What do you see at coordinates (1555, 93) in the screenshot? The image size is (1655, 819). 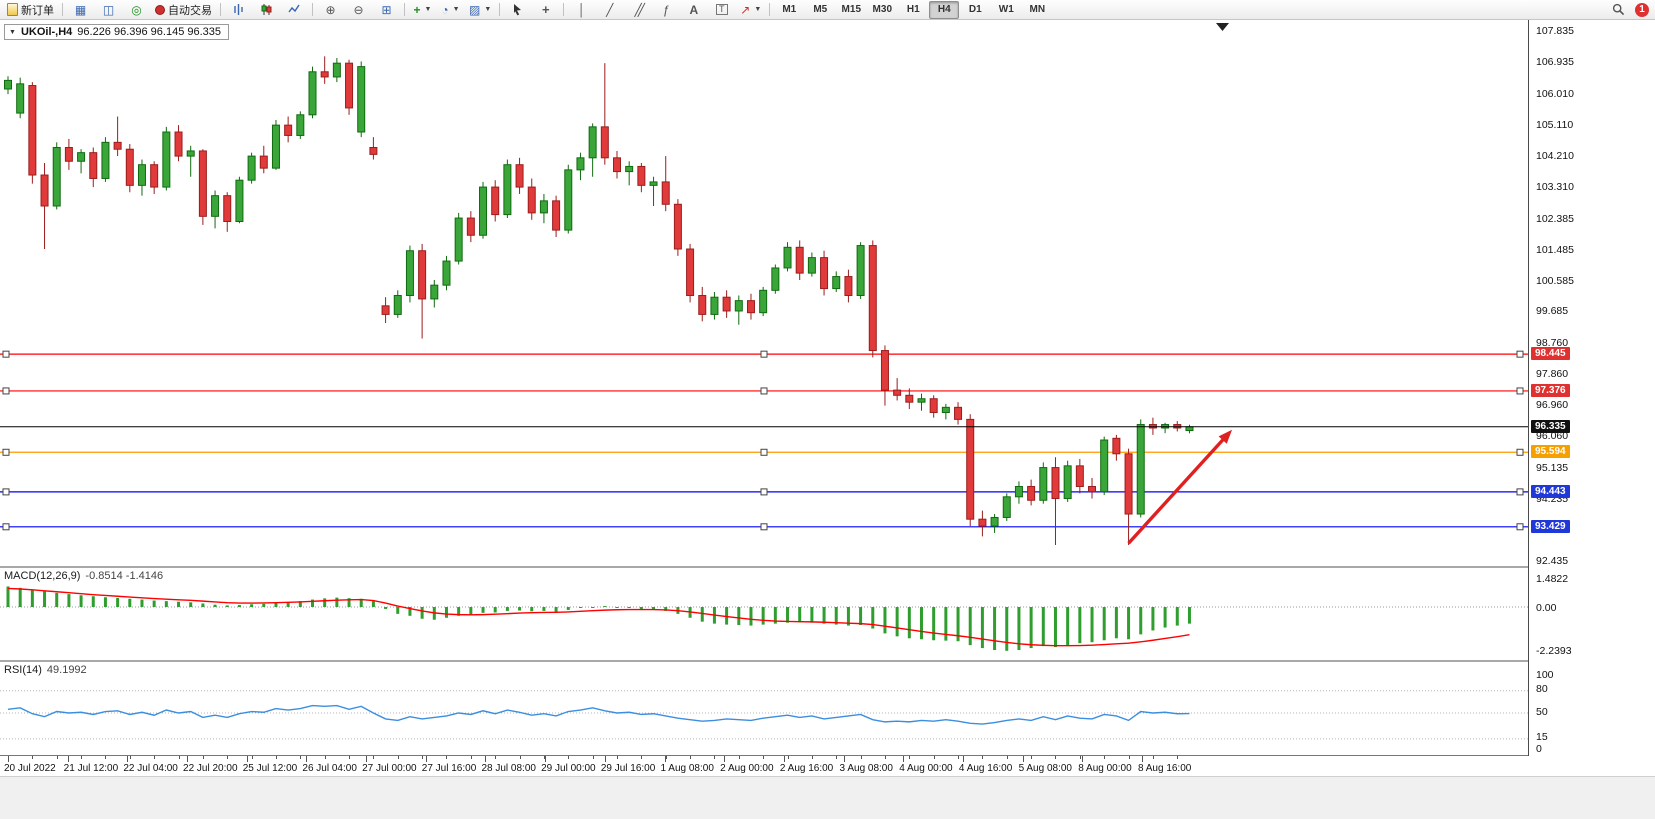 I see `price-tick: 106.010` at bounding box center [1555, 93].